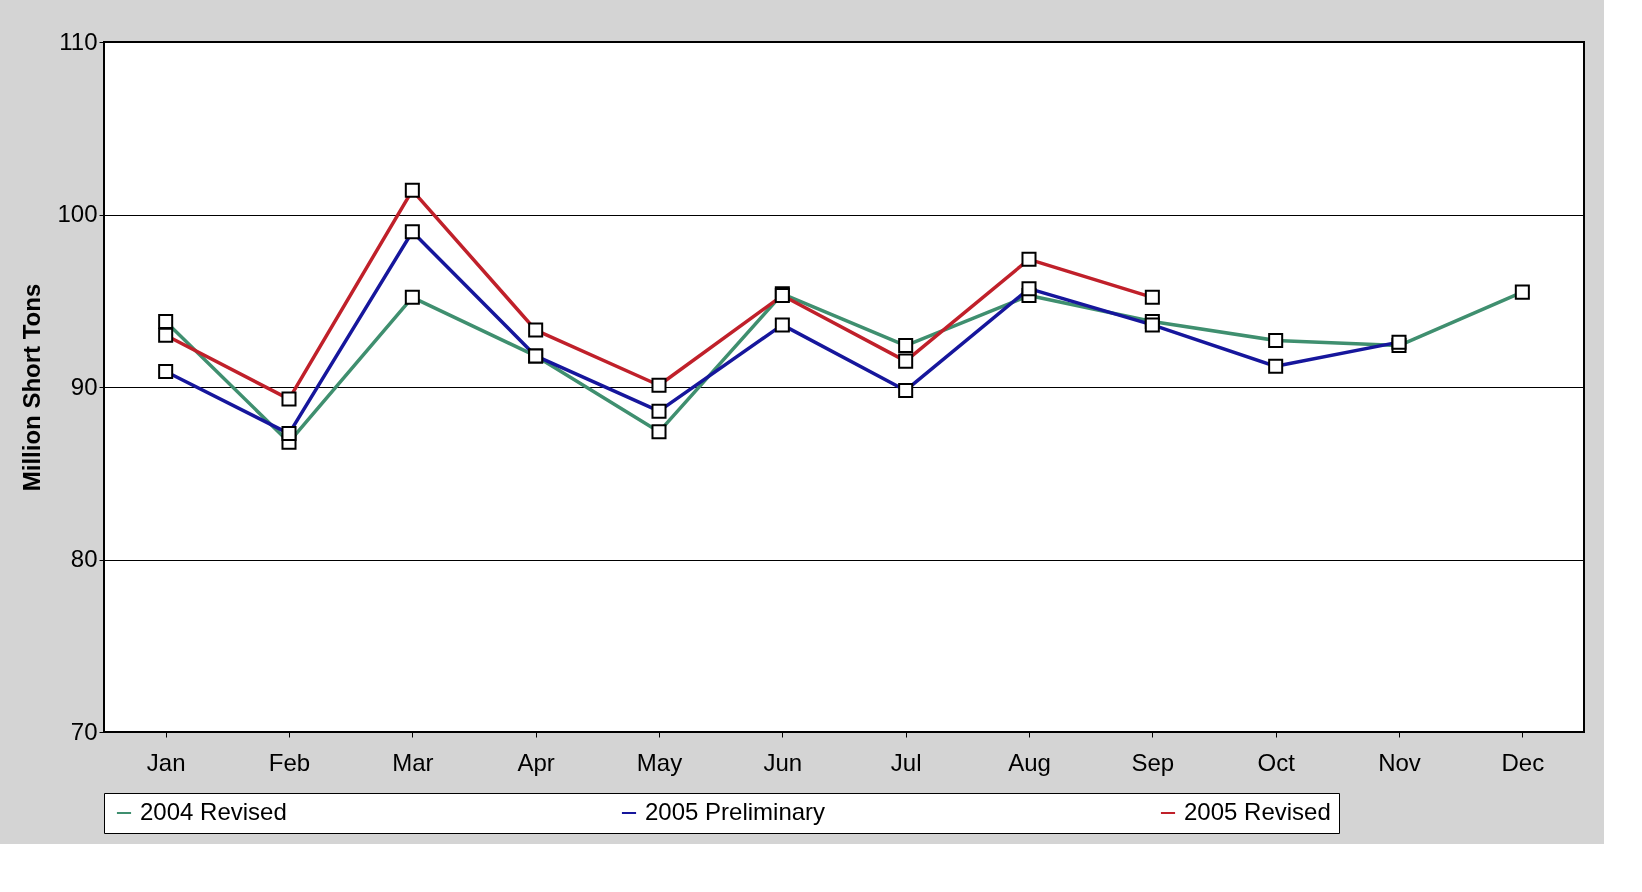 Image resolution: width=1642 pixels, height=892 pixels. What do you see at coordinates (77, 213) in the screenshot?
I see `y-tick-label: 100` at bounding box center [77, 213].